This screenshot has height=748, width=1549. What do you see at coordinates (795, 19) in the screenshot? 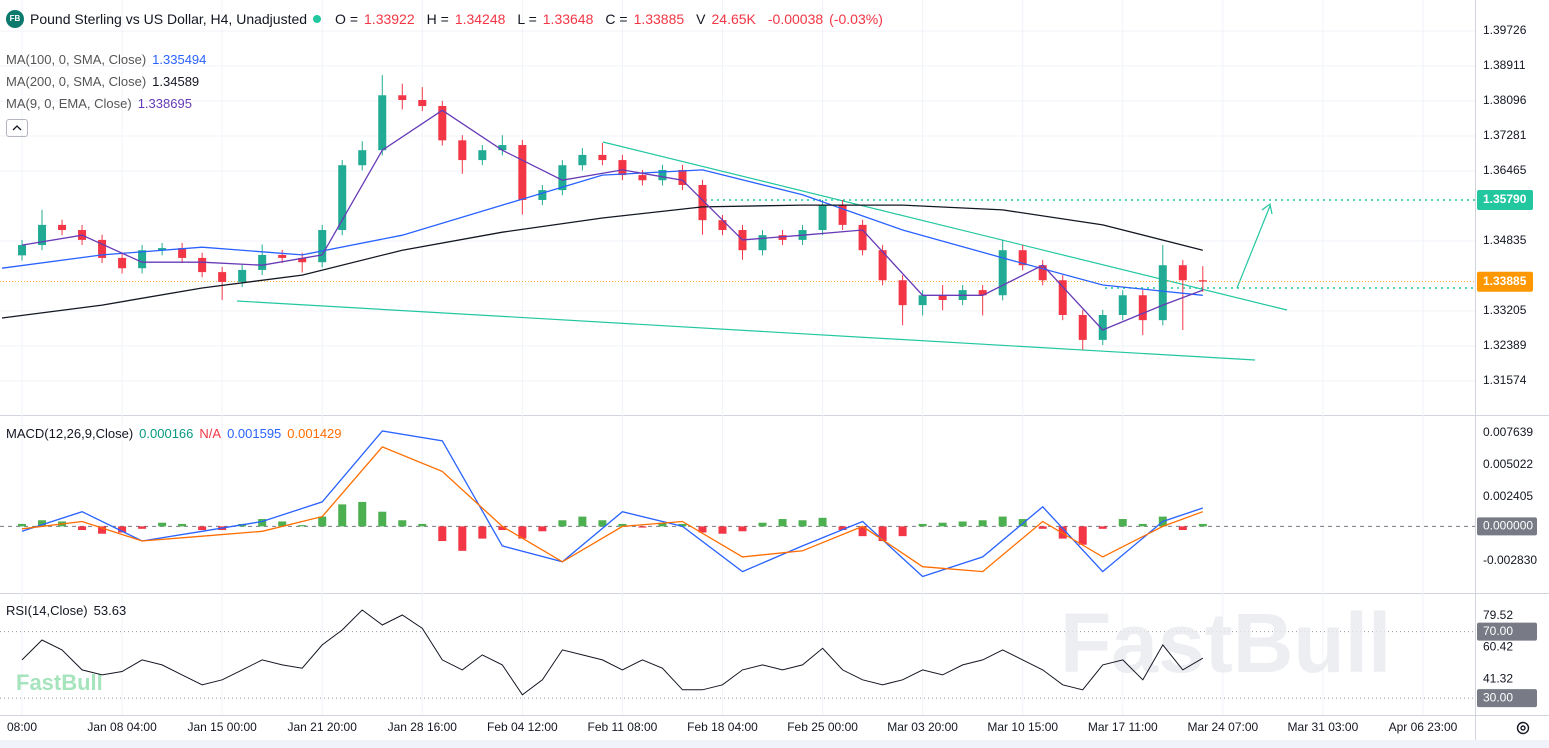
I see `change: -0.00038` at bounding box center [795, 19].